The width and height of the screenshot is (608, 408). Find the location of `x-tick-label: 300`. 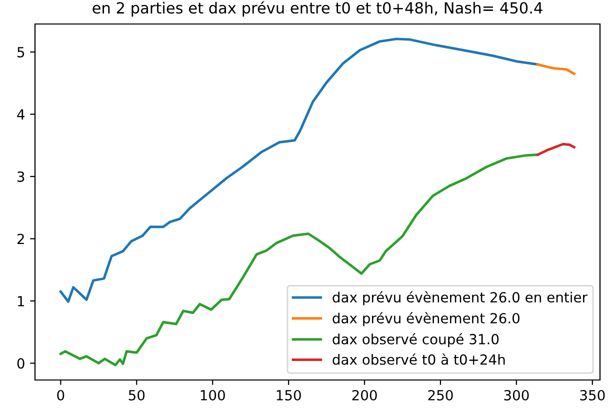

x-tick-label: 300 is located at coordinates (516, 395).